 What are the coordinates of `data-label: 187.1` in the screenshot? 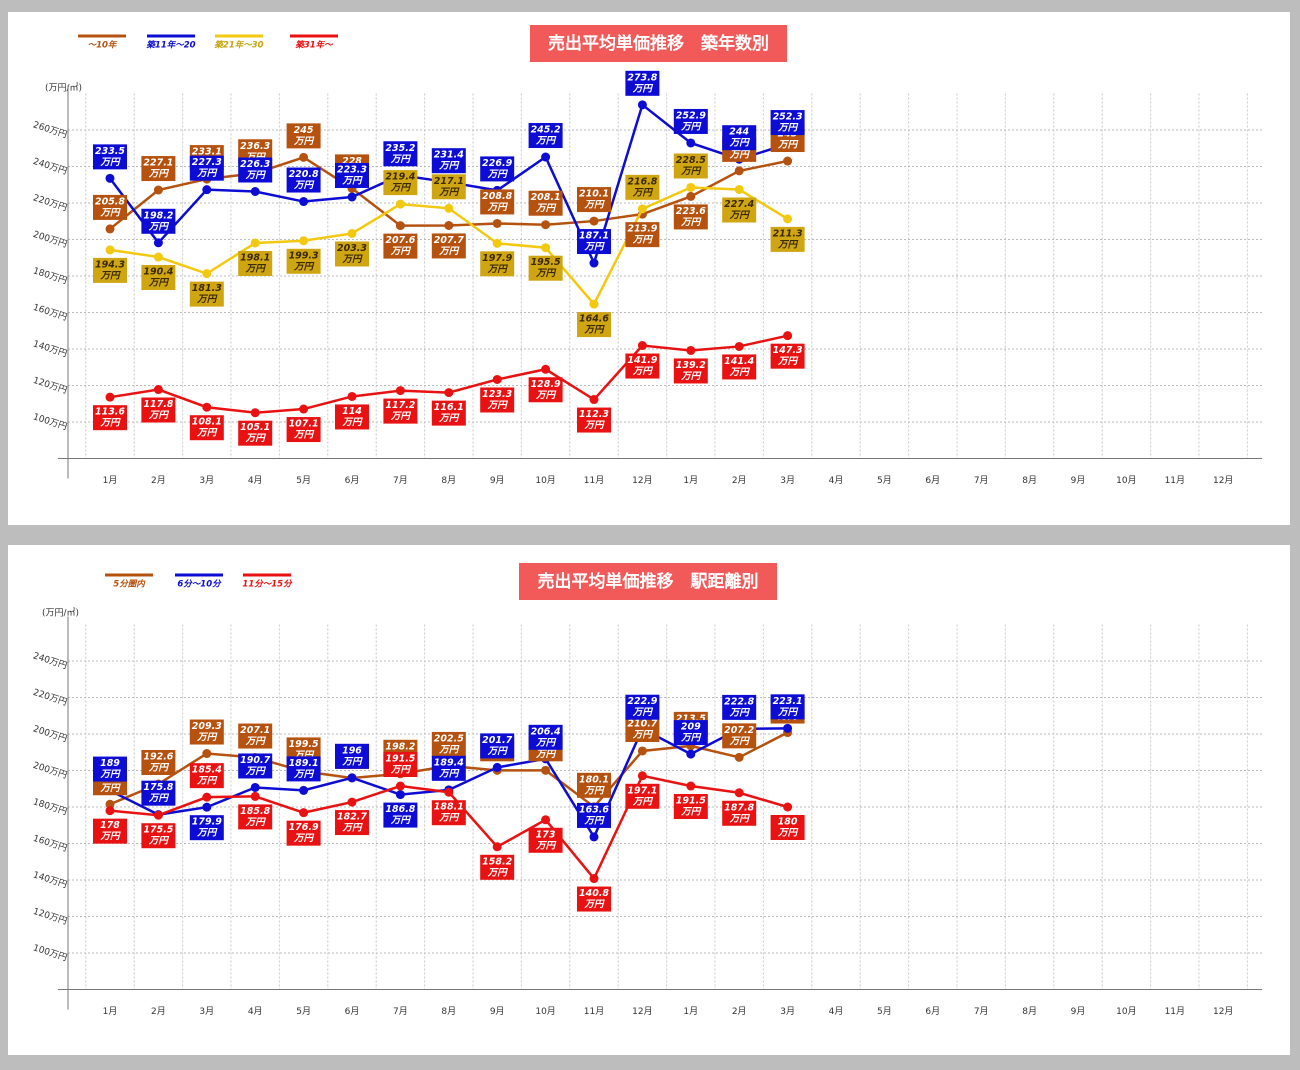 It's located at (594, 236).